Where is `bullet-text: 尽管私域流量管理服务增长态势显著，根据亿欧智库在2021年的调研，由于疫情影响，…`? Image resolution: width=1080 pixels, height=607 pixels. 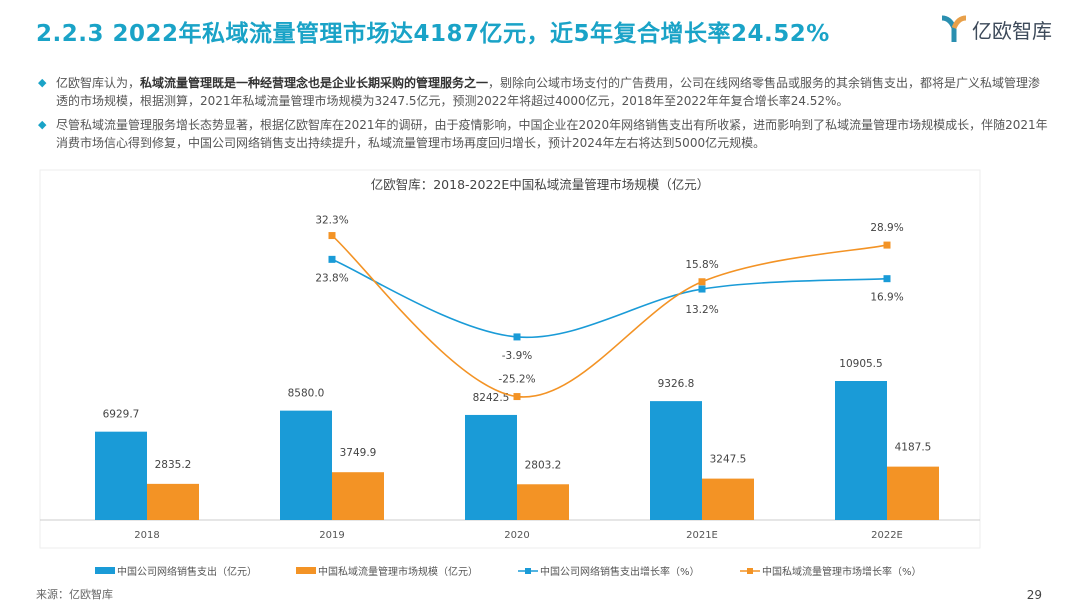
bullet-text: 尽管私域流量管理服务增长态势显著，根据亿欧智库在2021年的调研，由于疫情影响，… is located at coordinates (552, 134).